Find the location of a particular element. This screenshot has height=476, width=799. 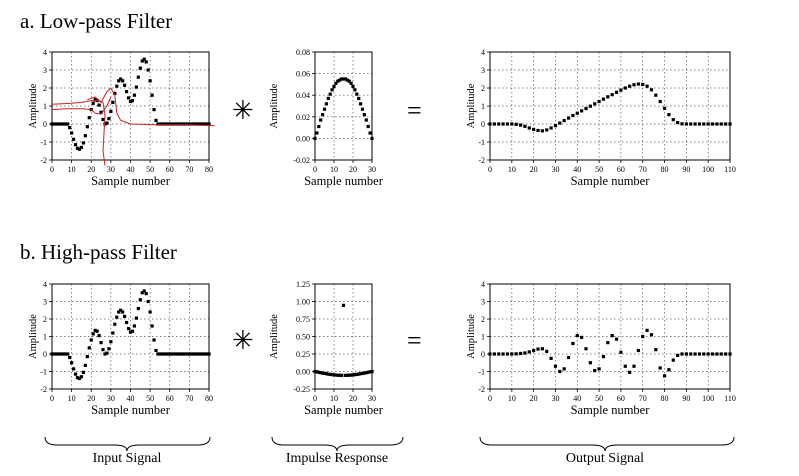

y-tick-label: 0 is located at coordinates (483, 124).